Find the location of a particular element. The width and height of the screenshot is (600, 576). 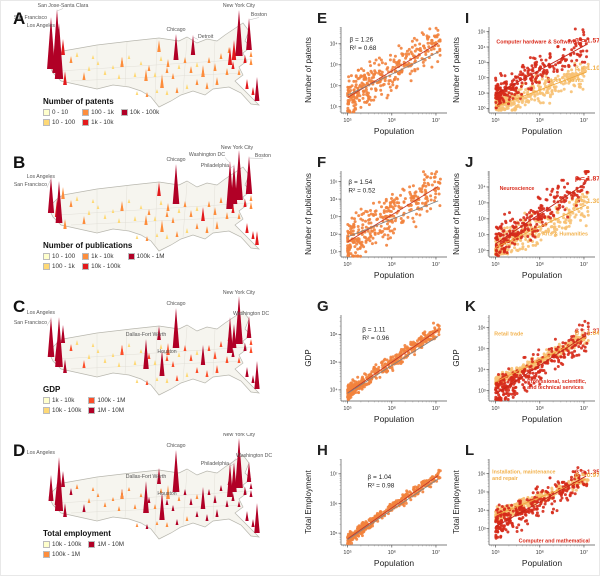

stats-text: R² = 0.68 is located at coordinates (362, 48).